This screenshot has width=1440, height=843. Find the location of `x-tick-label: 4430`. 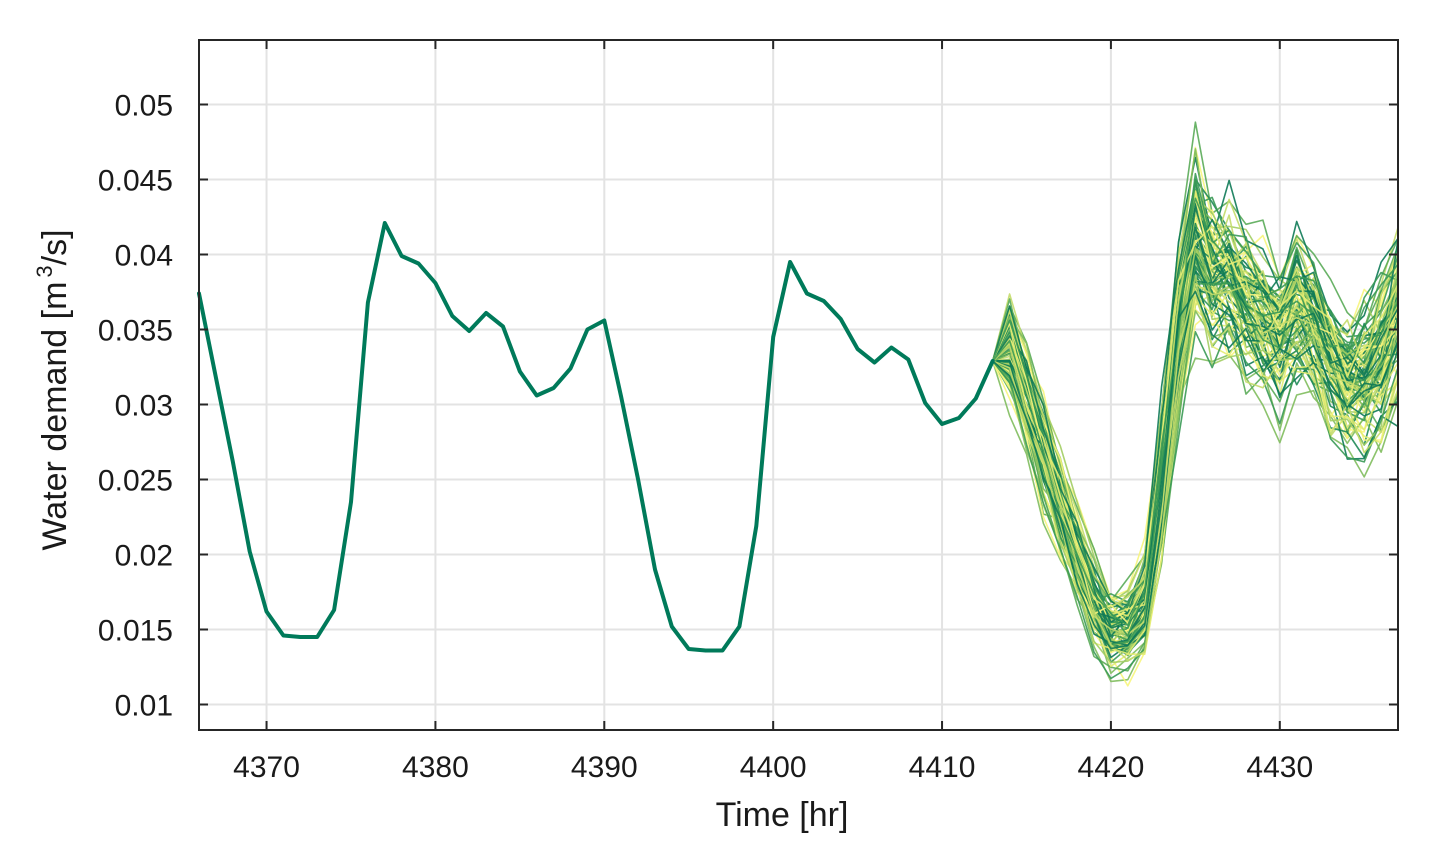

x-tick-label: 4430 is located at coordinates (1279, 767).